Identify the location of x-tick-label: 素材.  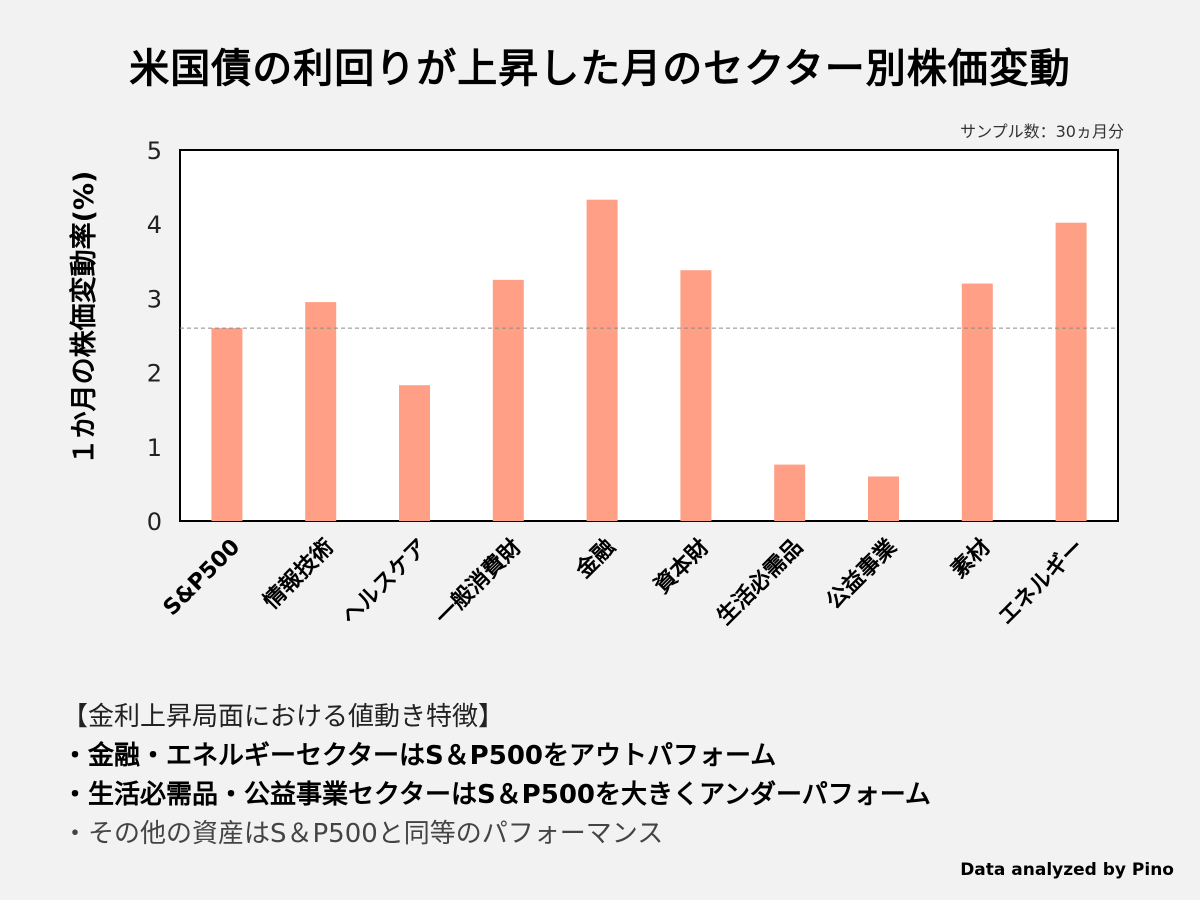
(971, 559).